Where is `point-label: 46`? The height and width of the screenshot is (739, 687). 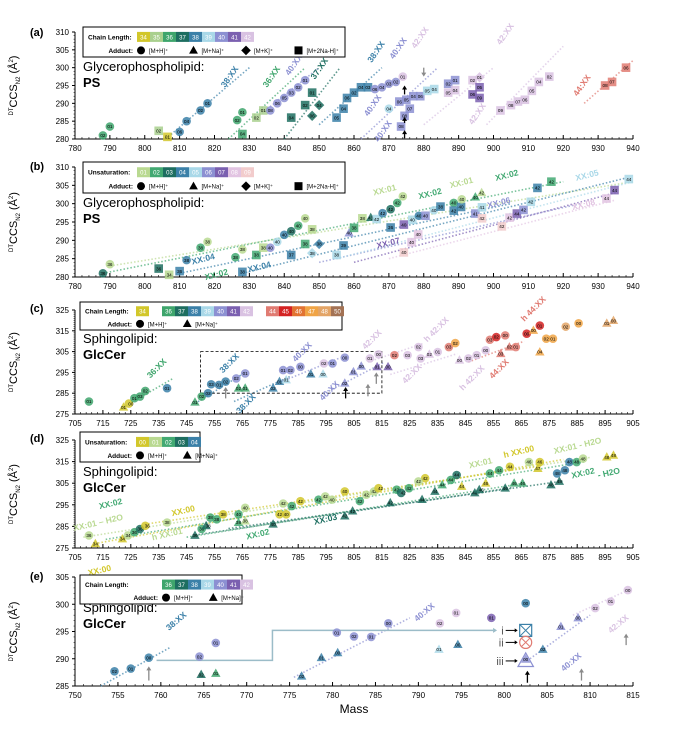 point-label: 46 is located at coordinates (506, 488).